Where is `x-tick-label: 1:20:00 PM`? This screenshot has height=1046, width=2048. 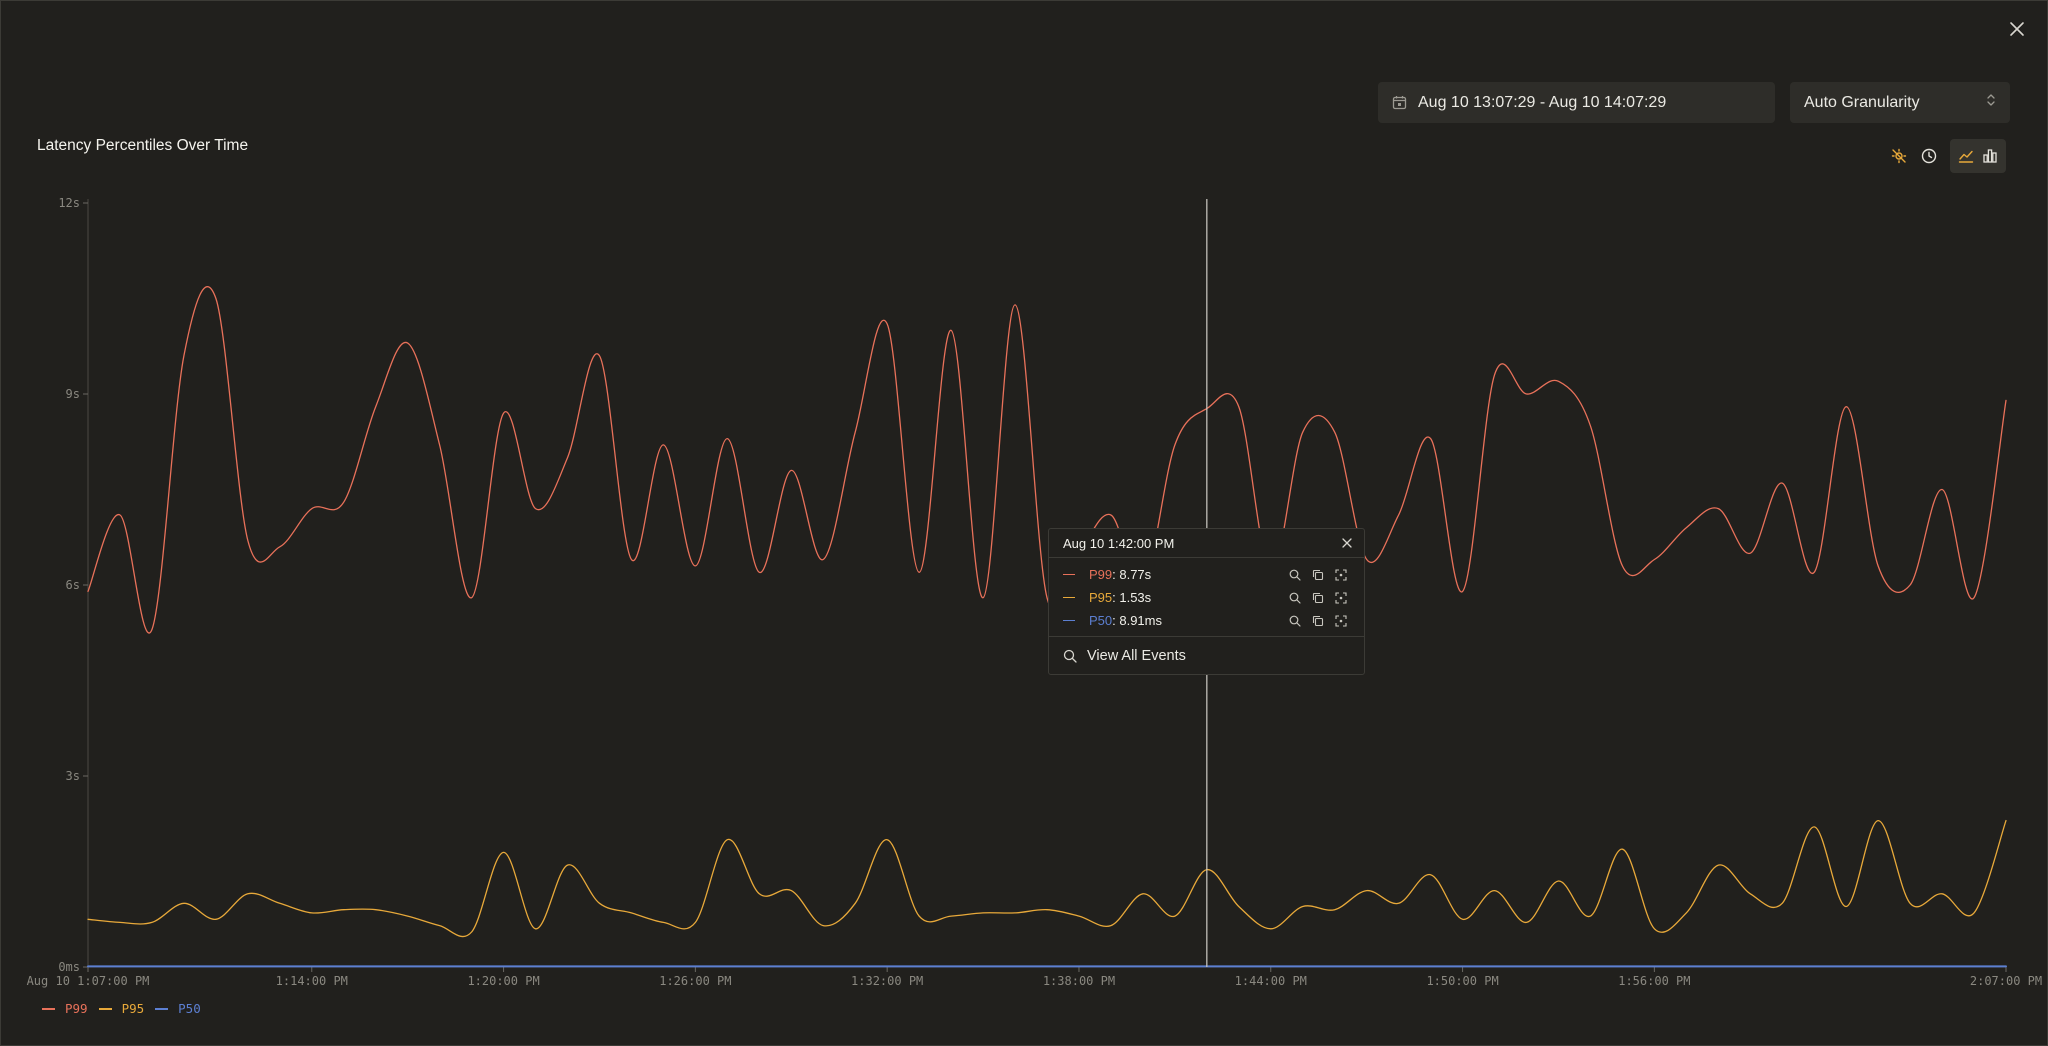
x-tick-label: 1:20:00 PM is located at coordinates (503, 981).